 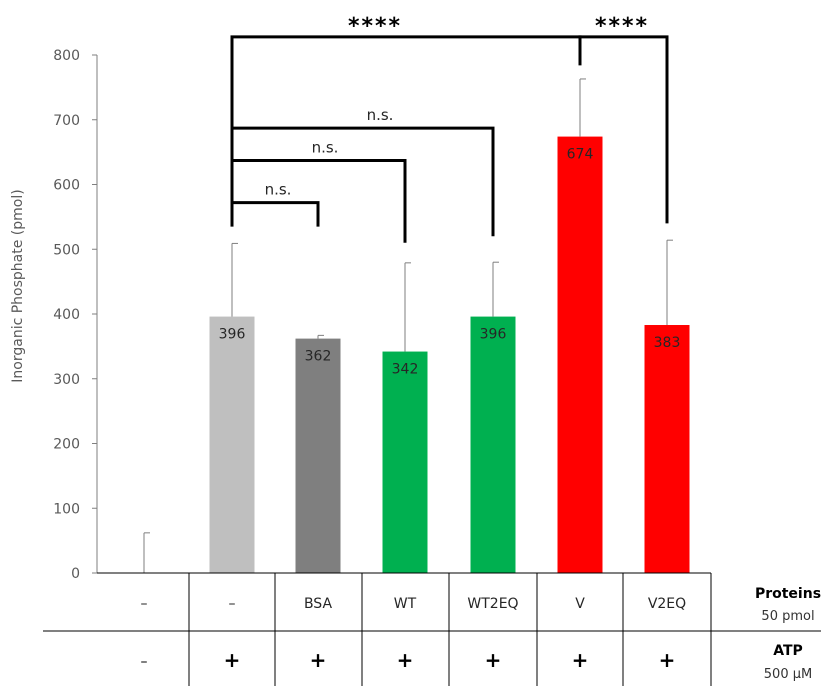 I want to click on protein-cell: V, so click(x=580, y=604).